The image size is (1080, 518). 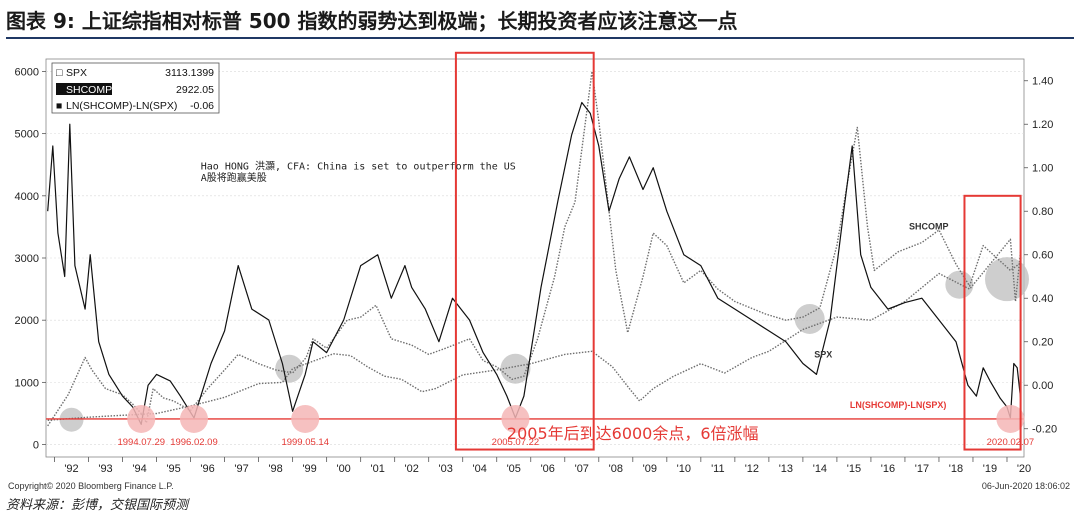 I want to click on red-circle-date: 1996.02.09, so click(x=194, y=442).